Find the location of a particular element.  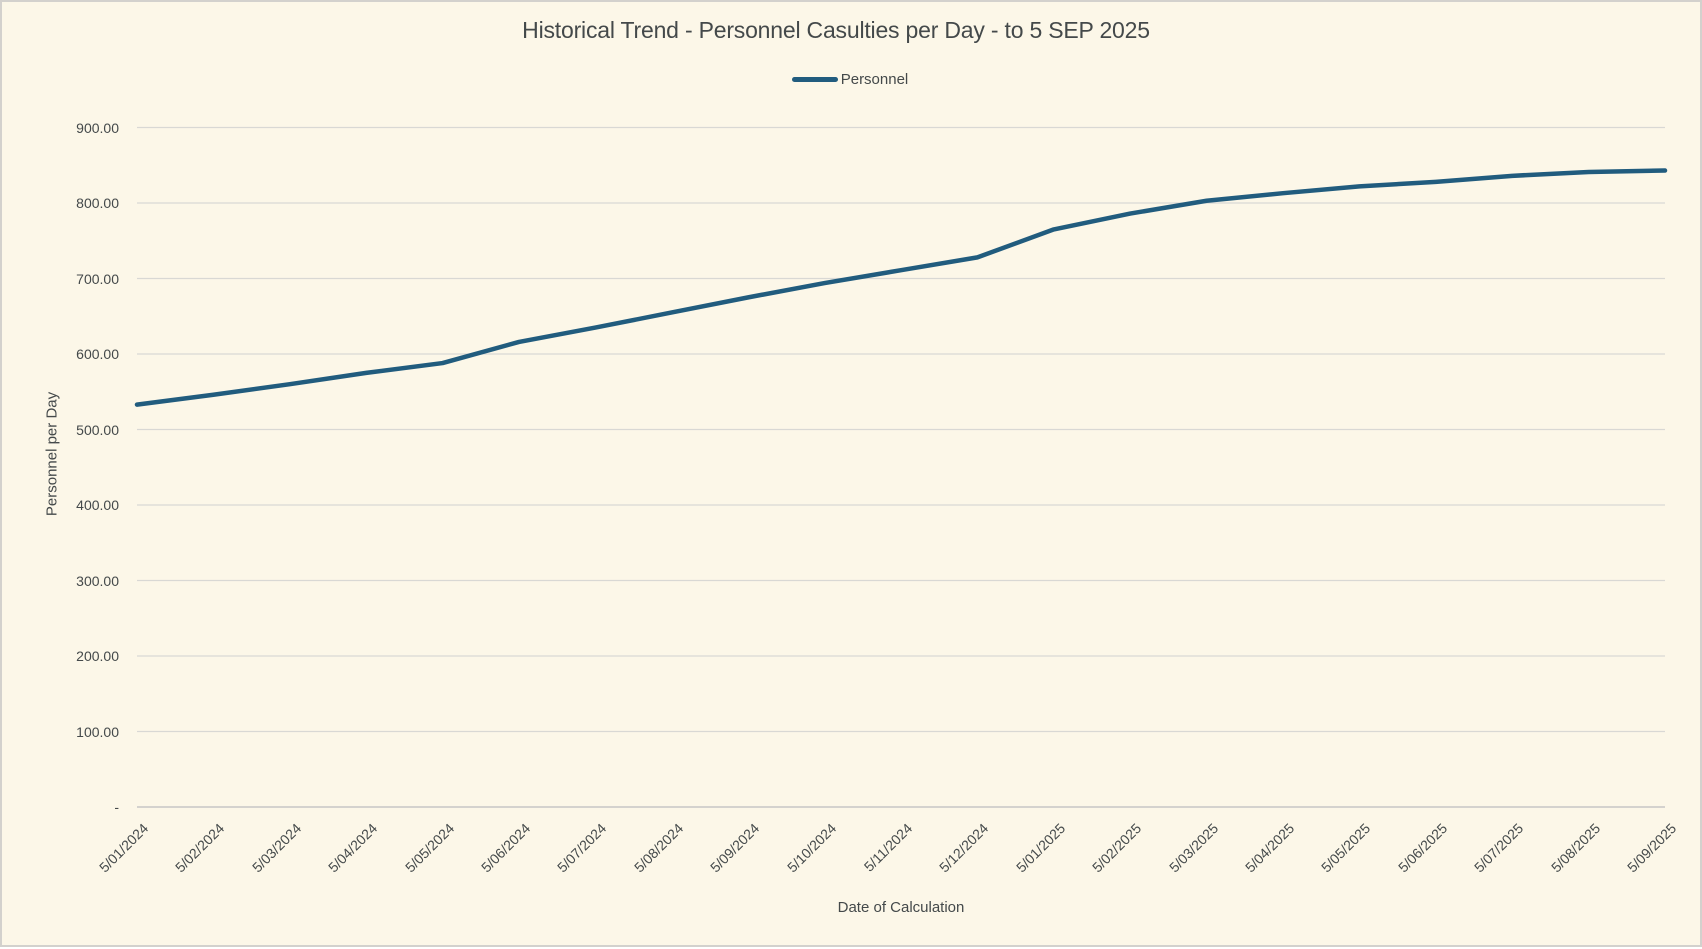

y-tick-label: 400.00 is located at coordinates (70, 505).